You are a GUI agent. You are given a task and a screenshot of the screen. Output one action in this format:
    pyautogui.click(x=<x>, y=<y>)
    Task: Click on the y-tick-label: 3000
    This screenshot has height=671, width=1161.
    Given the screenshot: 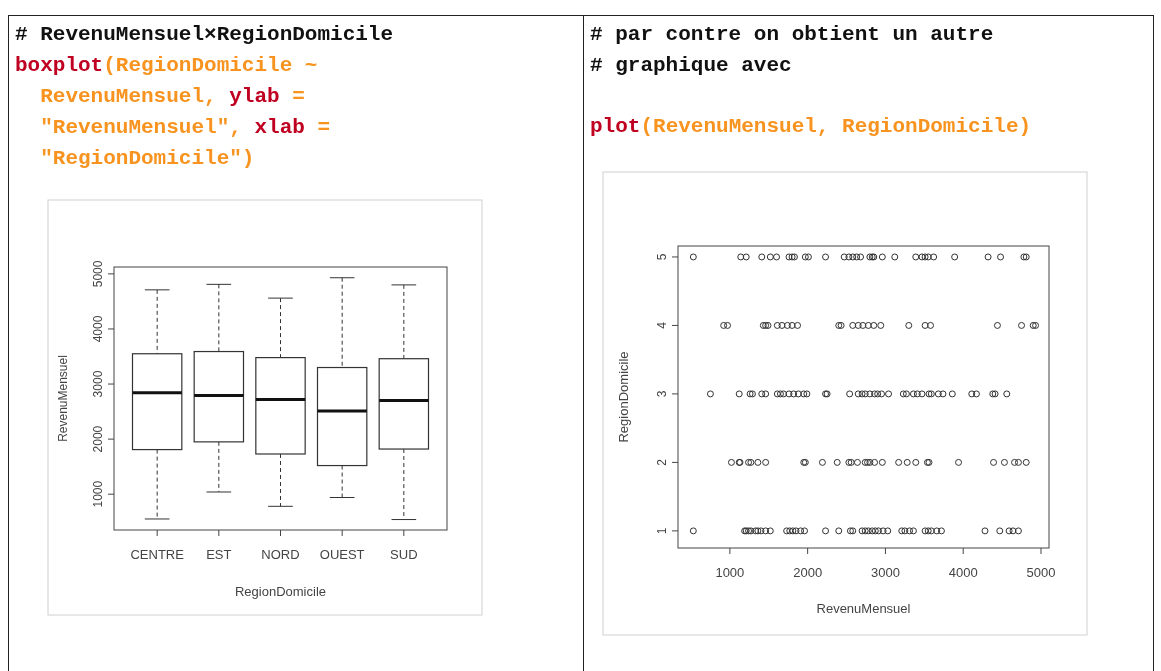 What is the action you would take?
    pyautogui.click(x=98, y=384)
    